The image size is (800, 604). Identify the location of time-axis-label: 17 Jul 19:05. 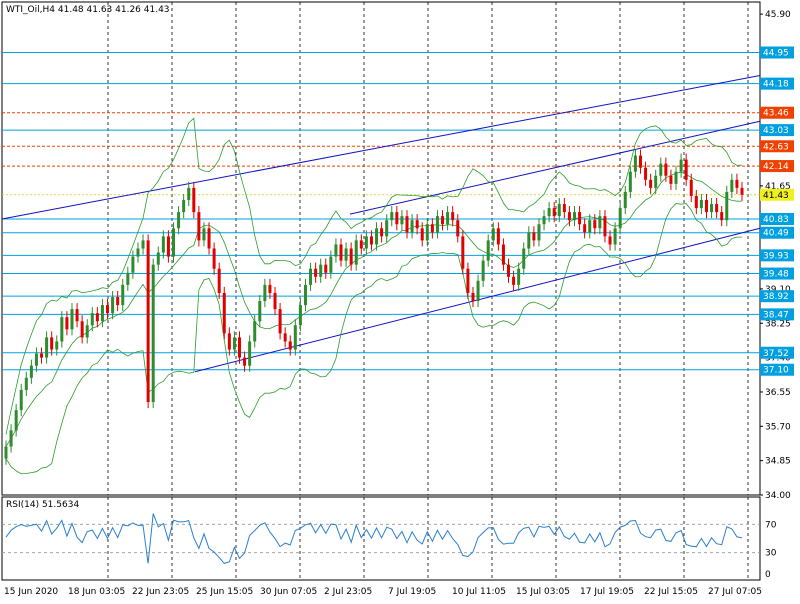
(607, 592).